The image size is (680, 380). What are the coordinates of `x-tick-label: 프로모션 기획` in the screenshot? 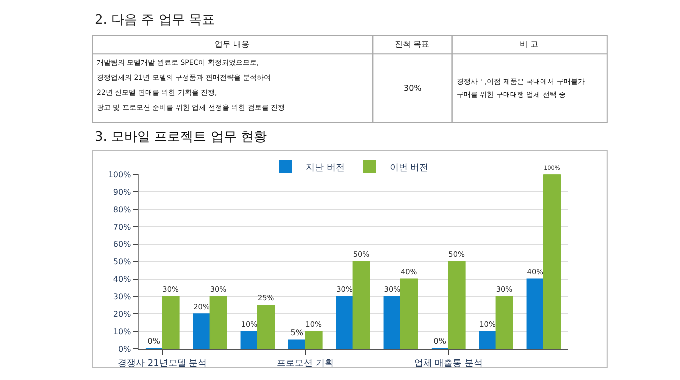 It's located at (305, 363).